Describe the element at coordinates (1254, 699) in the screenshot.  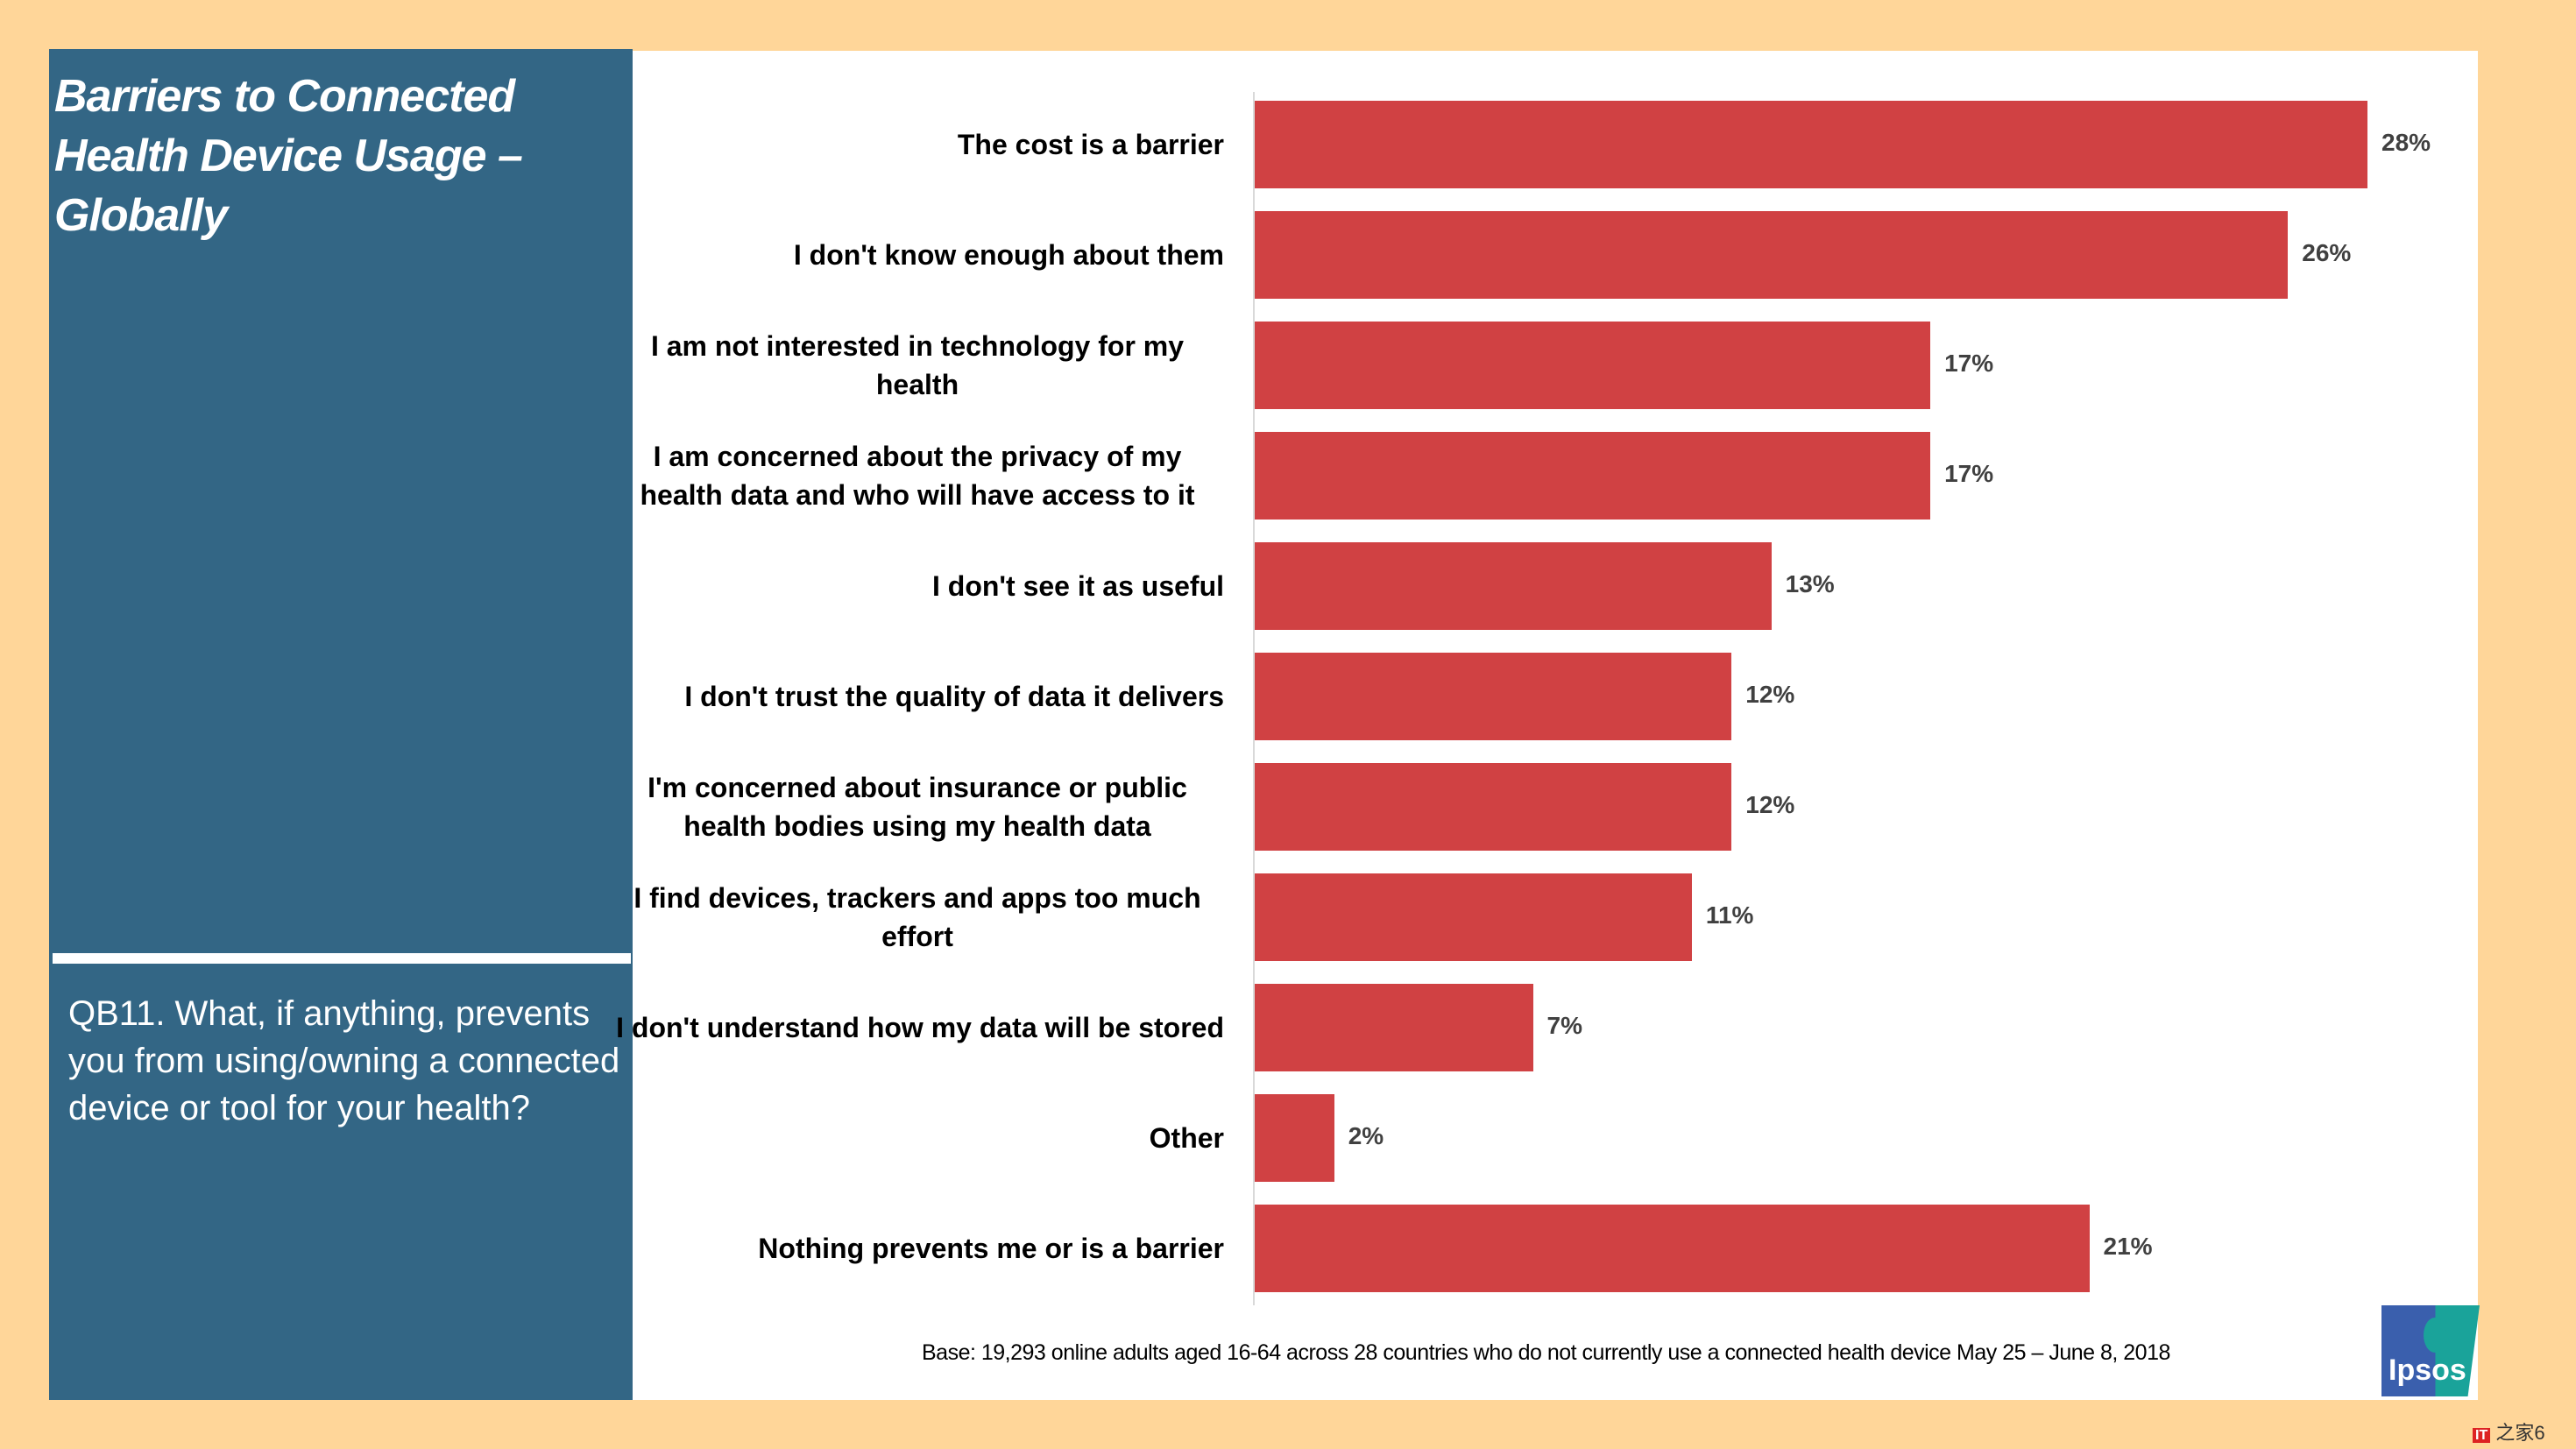
I see `y-axis-line` at that location.